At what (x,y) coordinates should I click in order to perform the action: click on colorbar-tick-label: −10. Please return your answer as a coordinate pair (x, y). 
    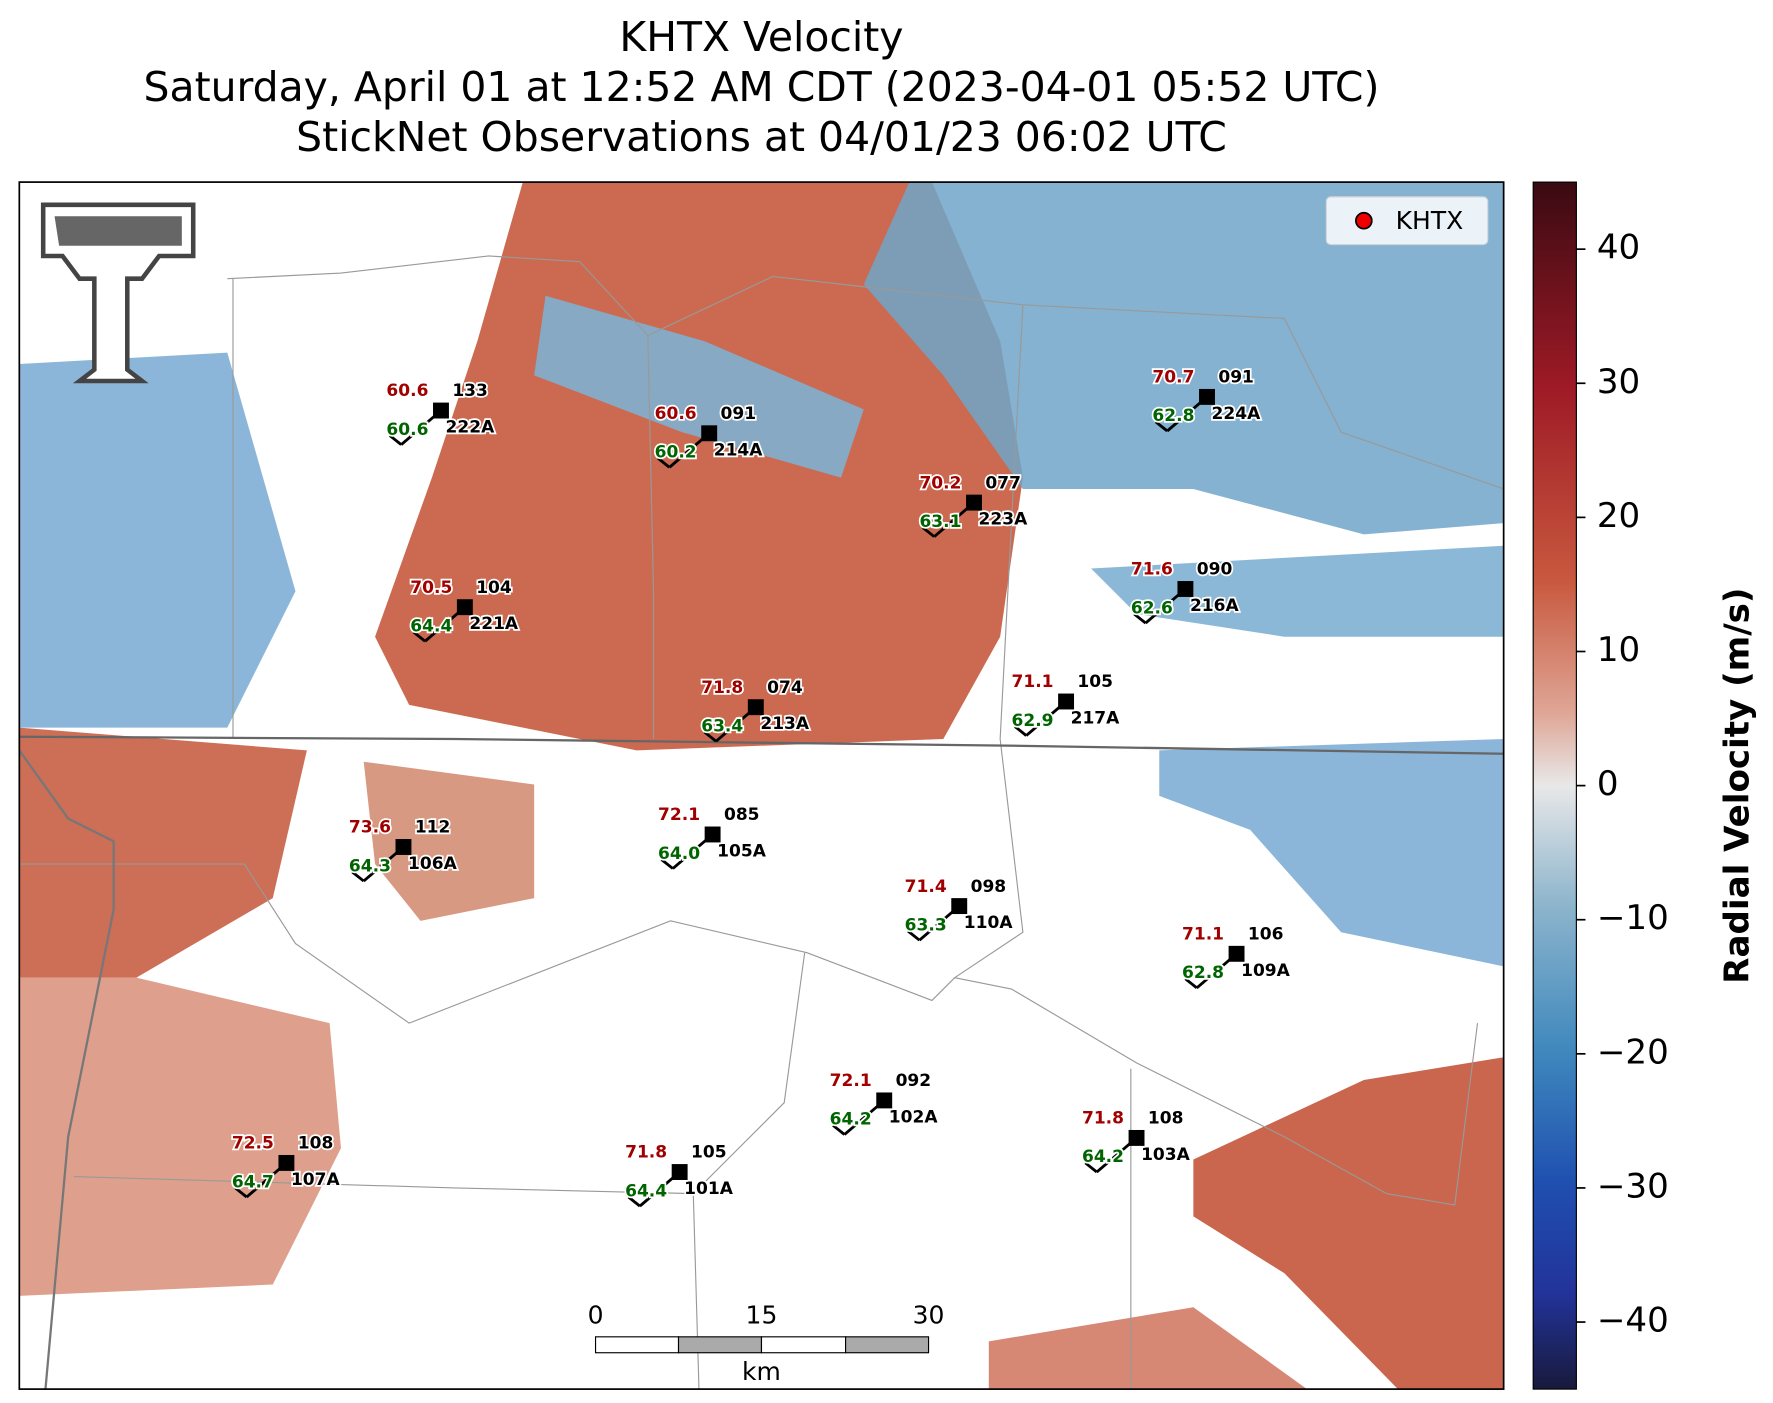
    Looking at the image, I should click on (1633, 918).